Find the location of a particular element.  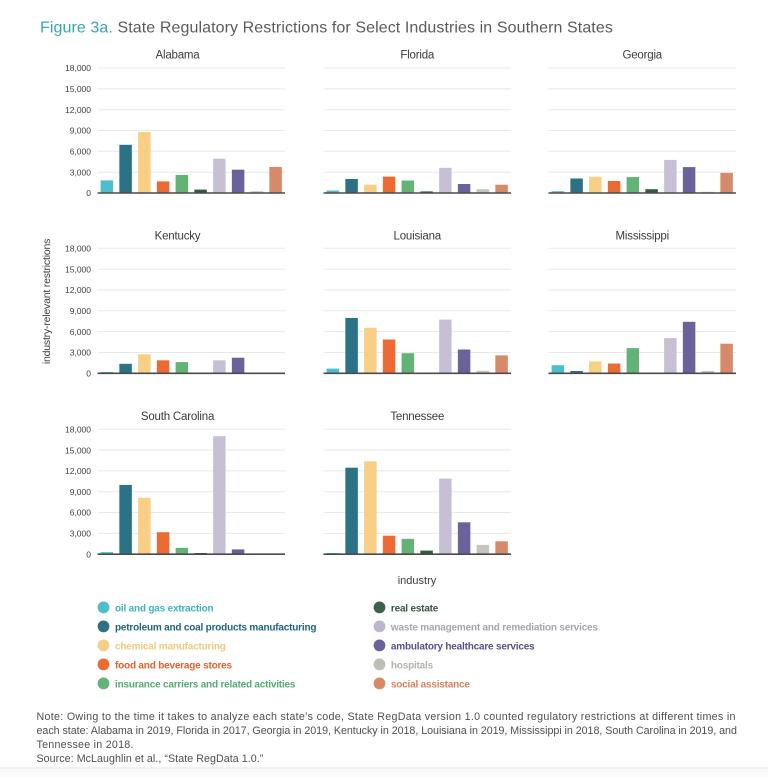

svg-text: oil and gas extraction is located at coordinates (164, 609).